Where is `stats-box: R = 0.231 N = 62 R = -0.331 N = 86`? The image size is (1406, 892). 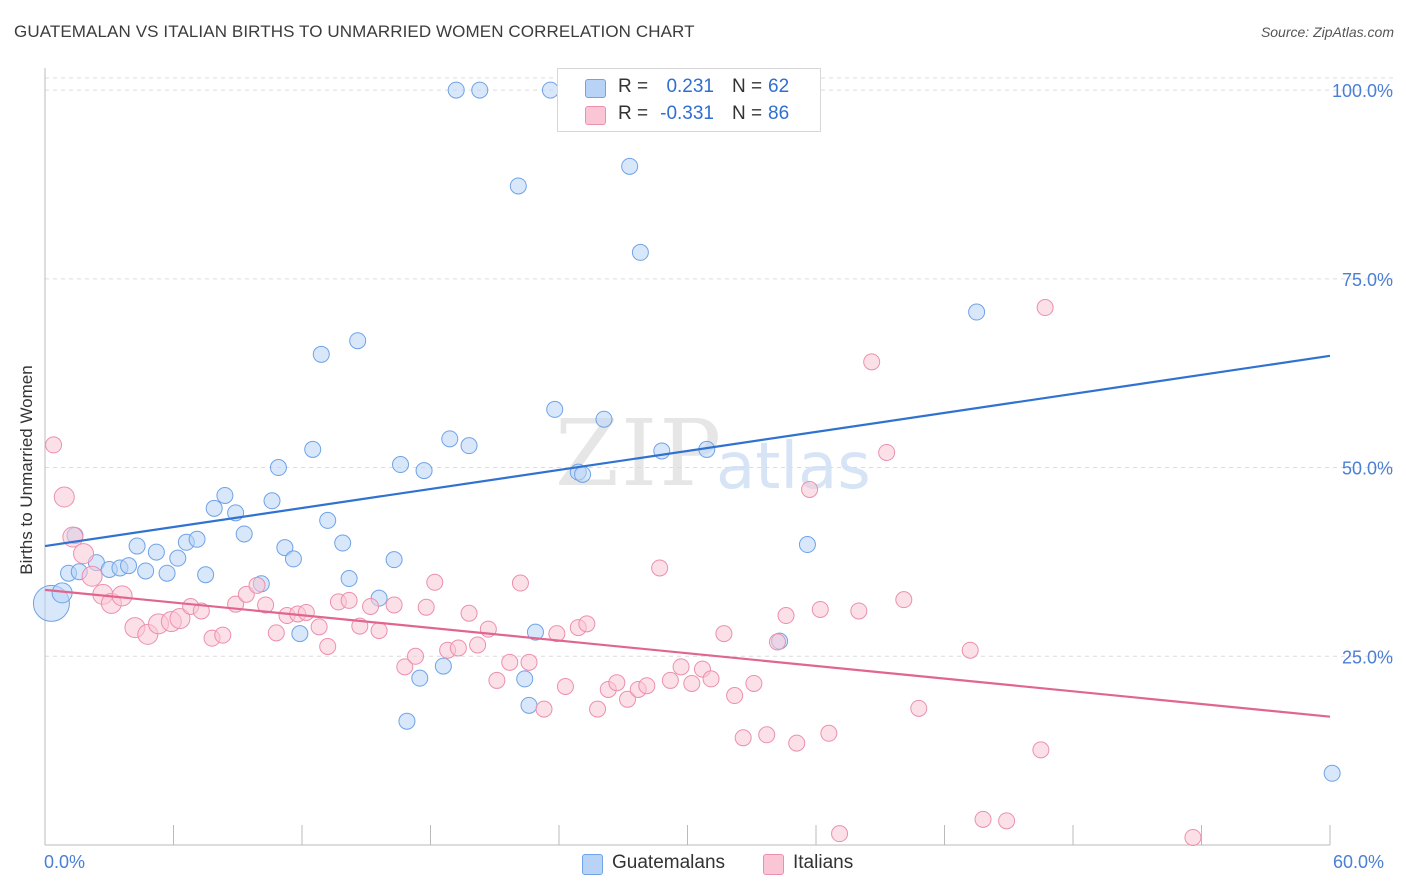
stats-box: R = 0.231 N = 62 R = -0.331 N = 86 is located at coordinates (689, 100).